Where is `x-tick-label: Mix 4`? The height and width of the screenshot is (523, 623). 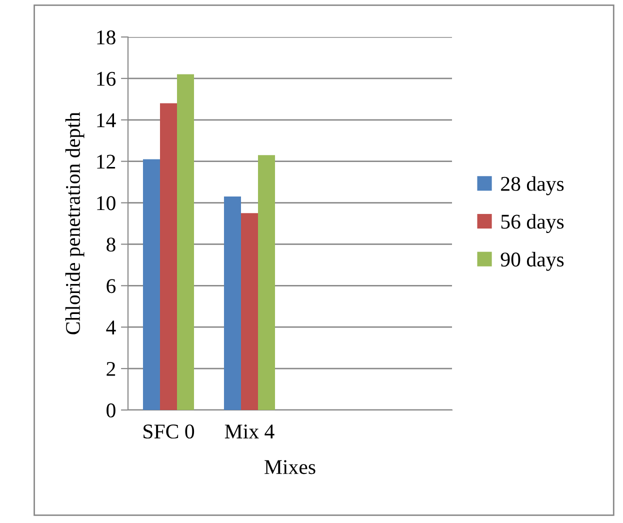 x-tick-label: Mix 4 is located at coordinates (249, 431).